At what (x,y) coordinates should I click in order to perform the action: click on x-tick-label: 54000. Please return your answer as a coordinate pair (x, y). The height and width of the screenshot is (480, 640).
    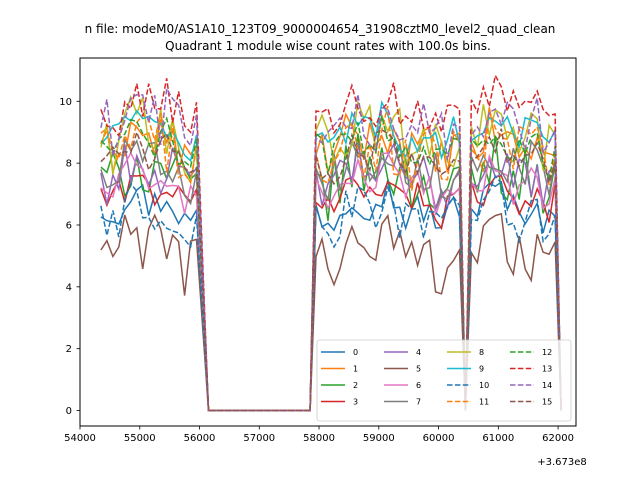
    Looking at the image, I should click on (80, 438).